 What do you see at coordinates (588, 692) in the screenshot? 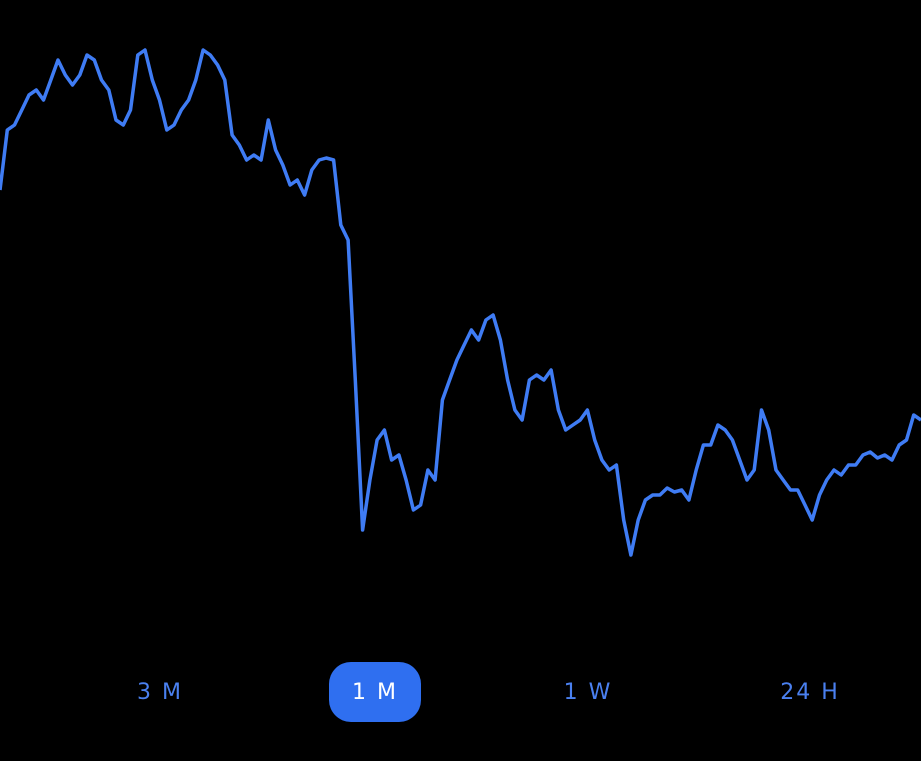
I see `range-button: 1 W` at bounding box center [588, 692].